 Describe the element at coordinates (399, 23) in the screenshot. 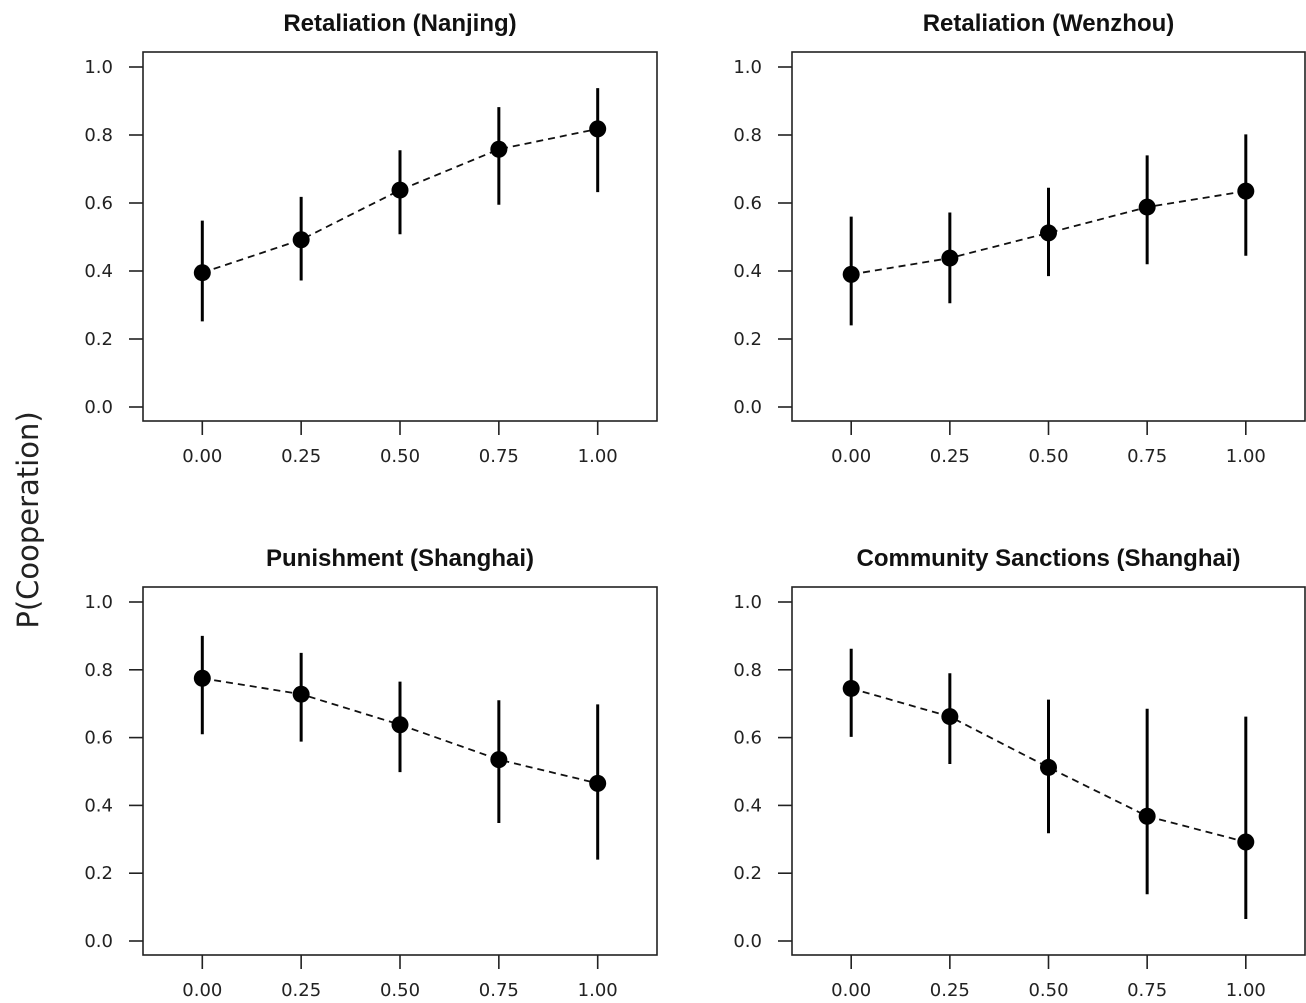

I see `panel-title: Retaliation (Nanjing)` at that location.